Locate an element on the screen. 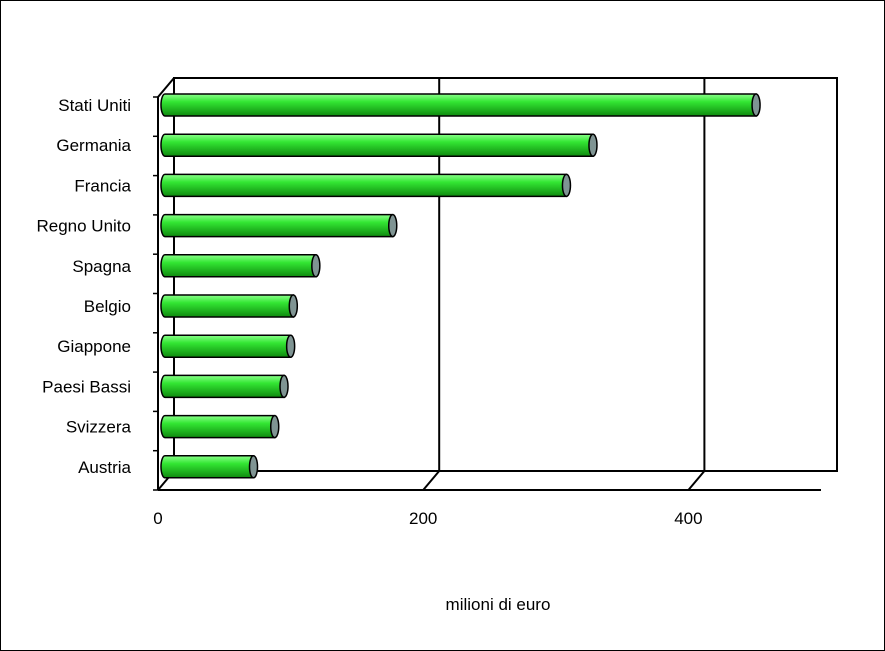  x-tick-label: 200 is located at coordinates (423, 518).